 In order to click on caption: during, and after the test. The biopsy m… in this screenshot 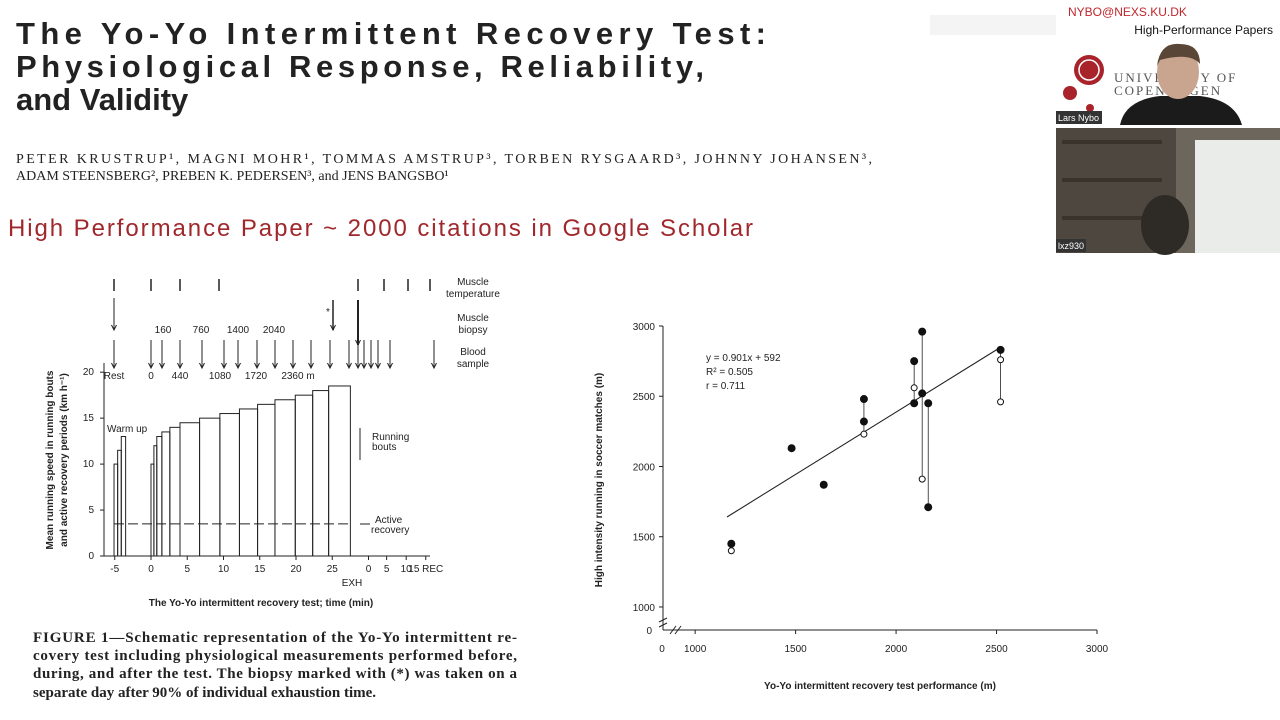, I will do `click(275, 674)`.